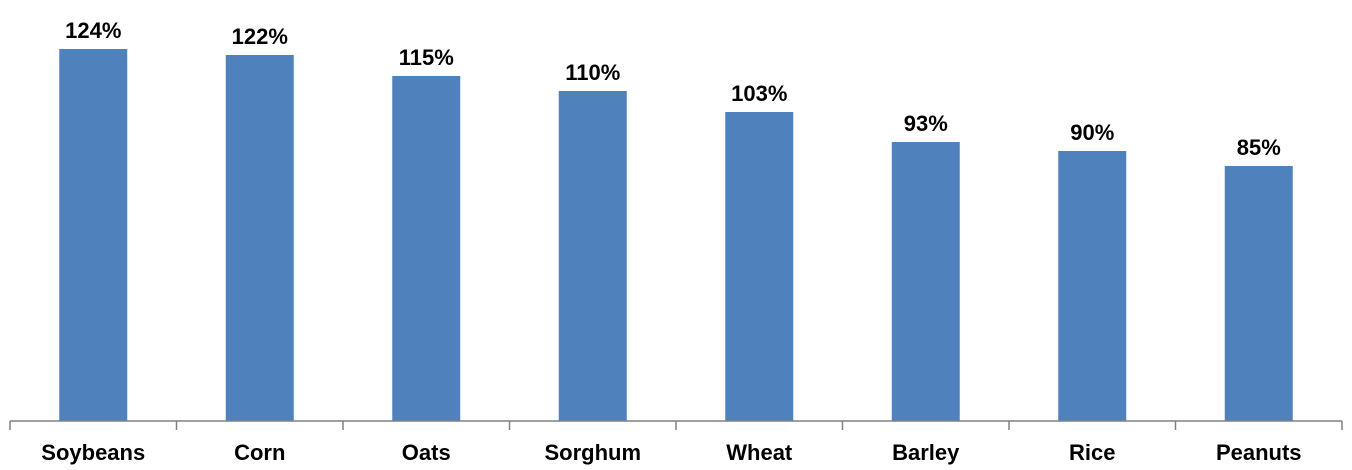 This screenshot has height=470, width=1352. Describe the element at coordinates (925, 281) in the screenshot. I see `bar-barley` at that location.